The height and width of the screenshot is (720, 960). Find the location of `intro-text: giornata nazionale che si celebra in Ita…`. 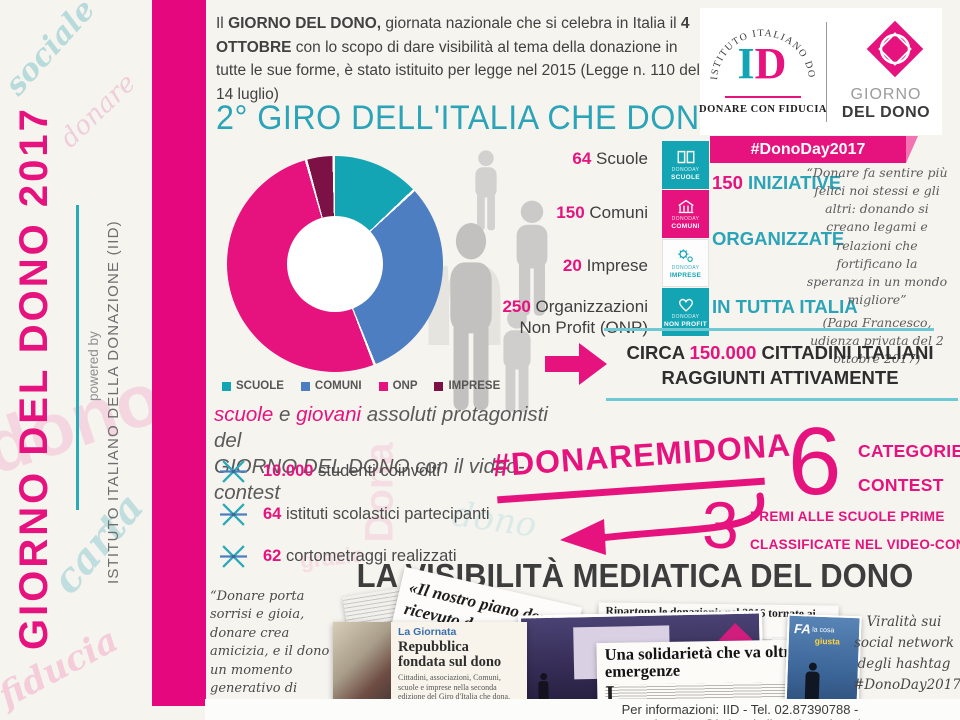

intro-text: giornata nazionale che si celebra in Ita… is located at coordinates (531, 23).